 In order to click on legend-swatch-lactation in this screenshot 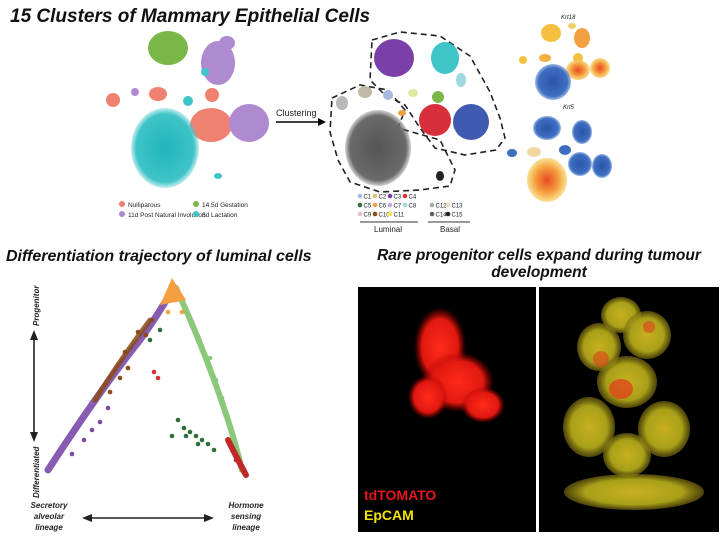, I will do `click(196, 214)`.